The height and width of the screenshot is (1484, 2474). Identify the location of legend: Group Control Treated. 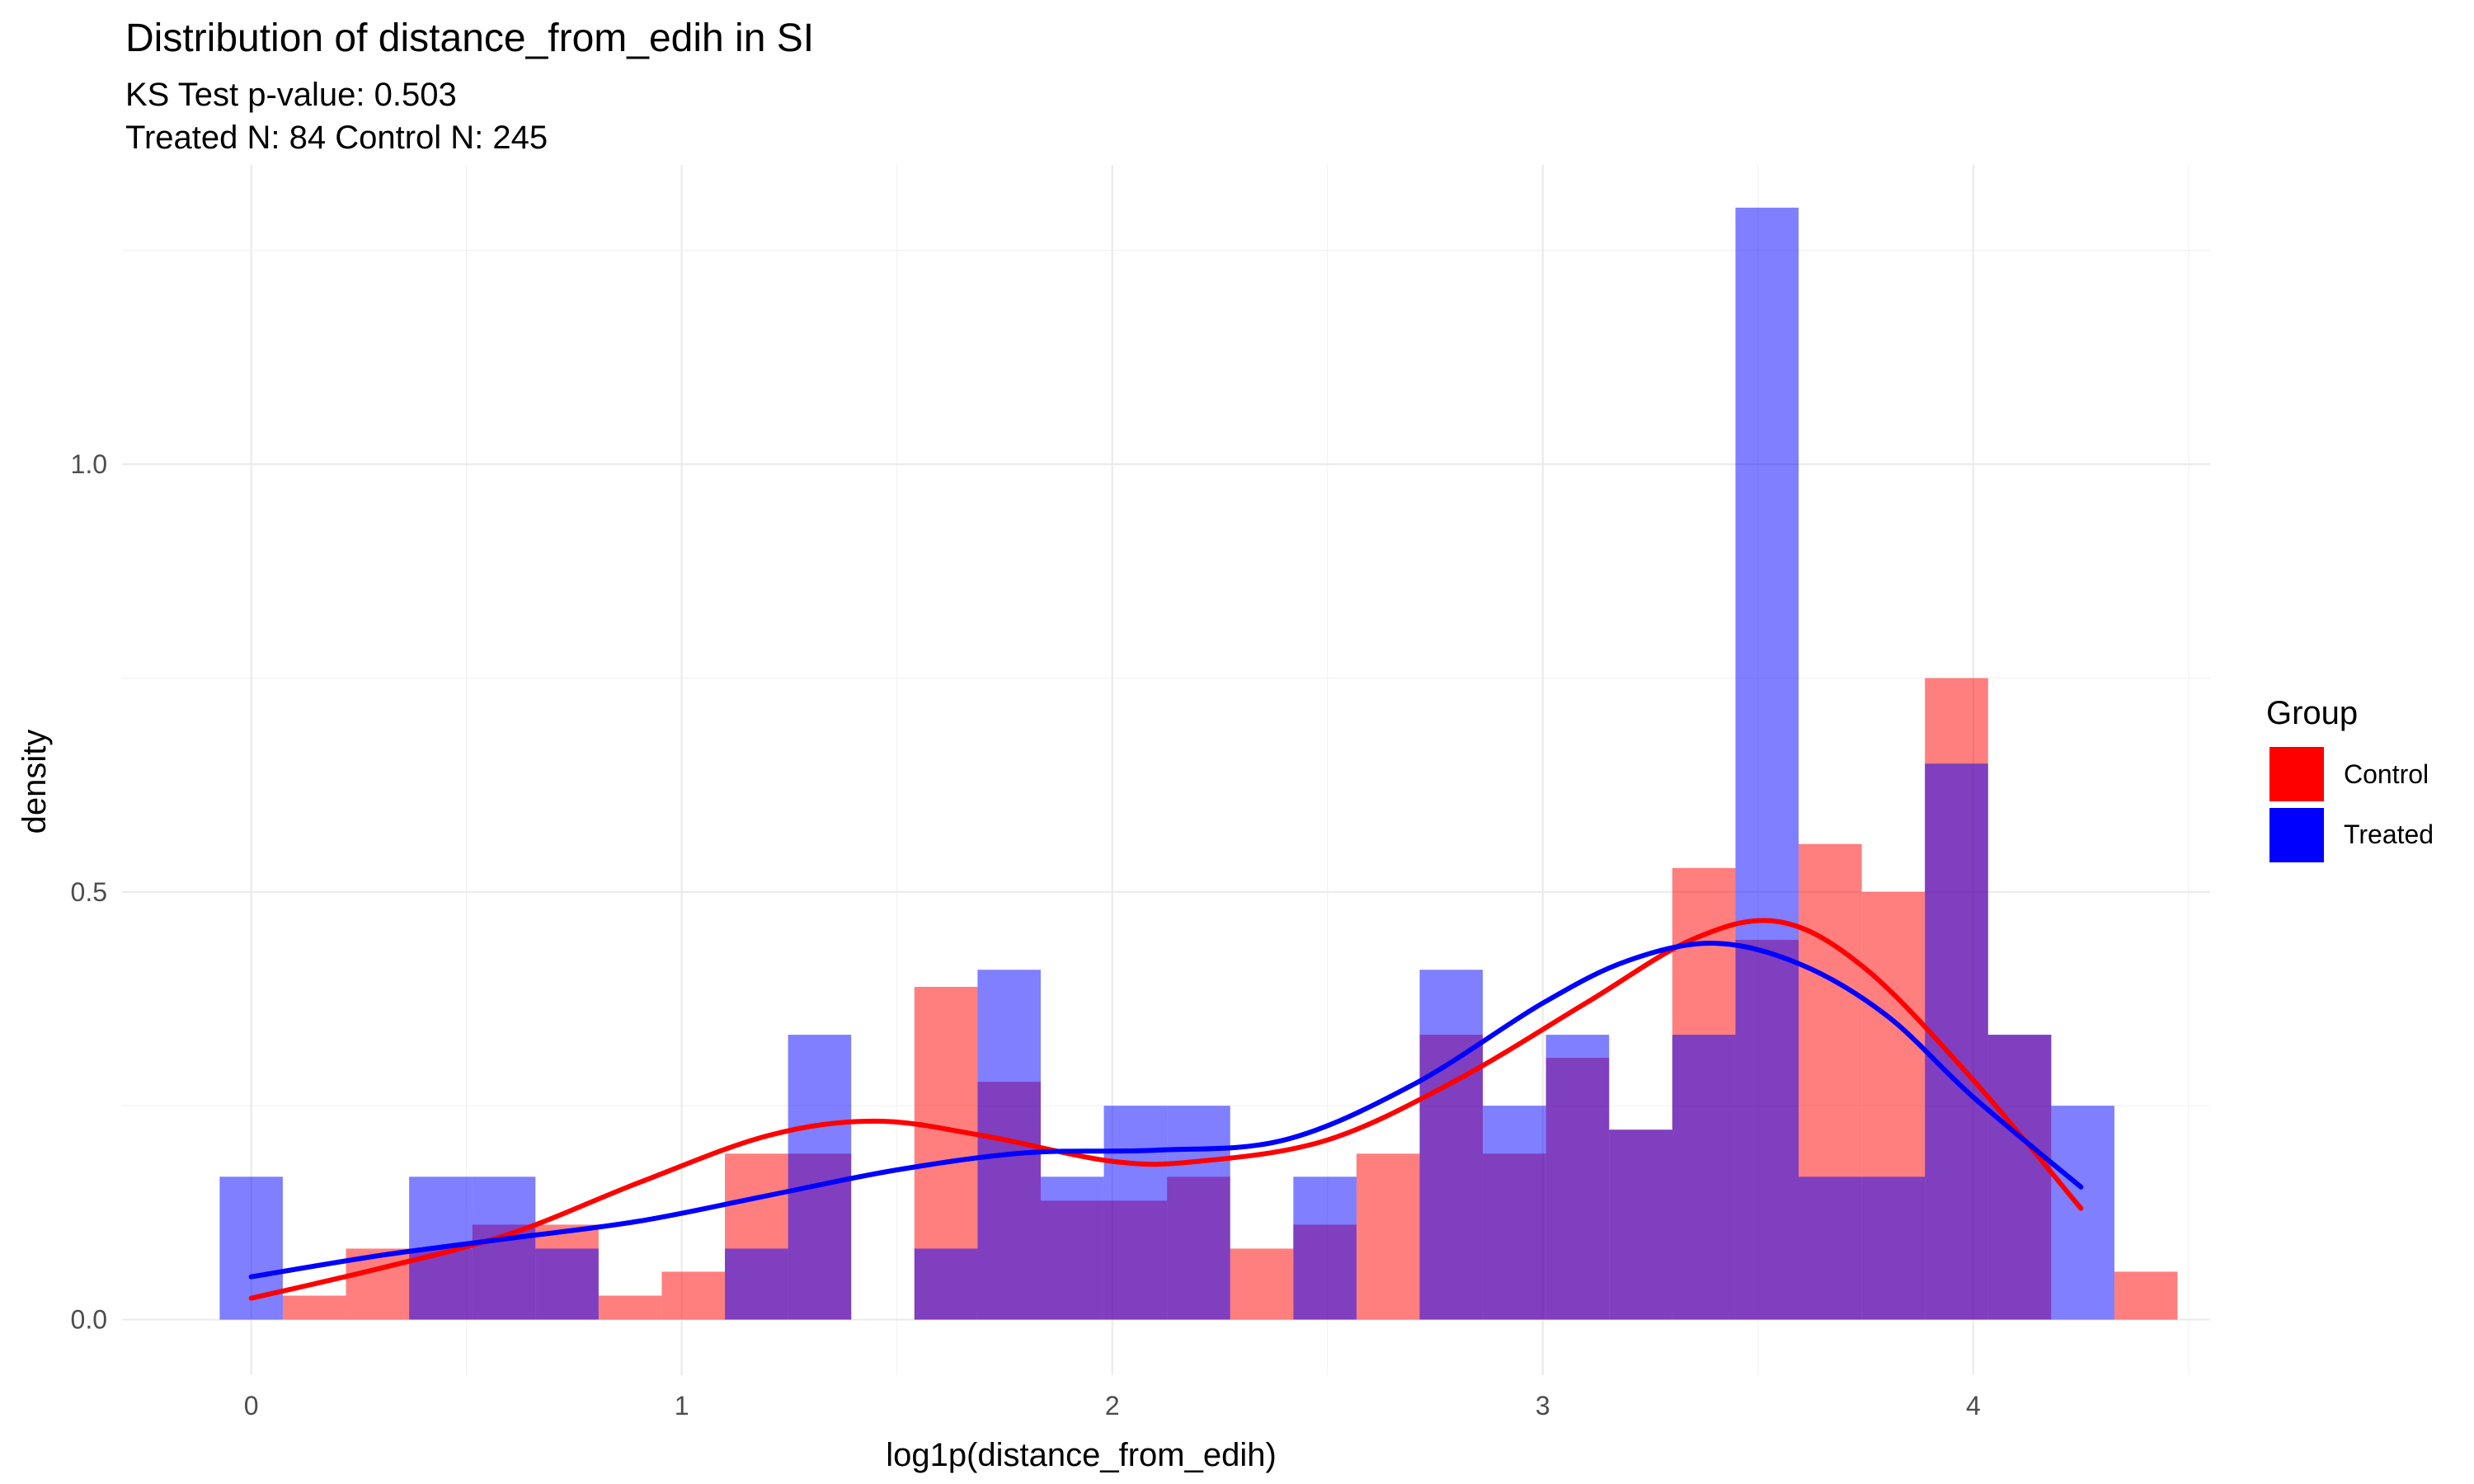
(2350, 778).